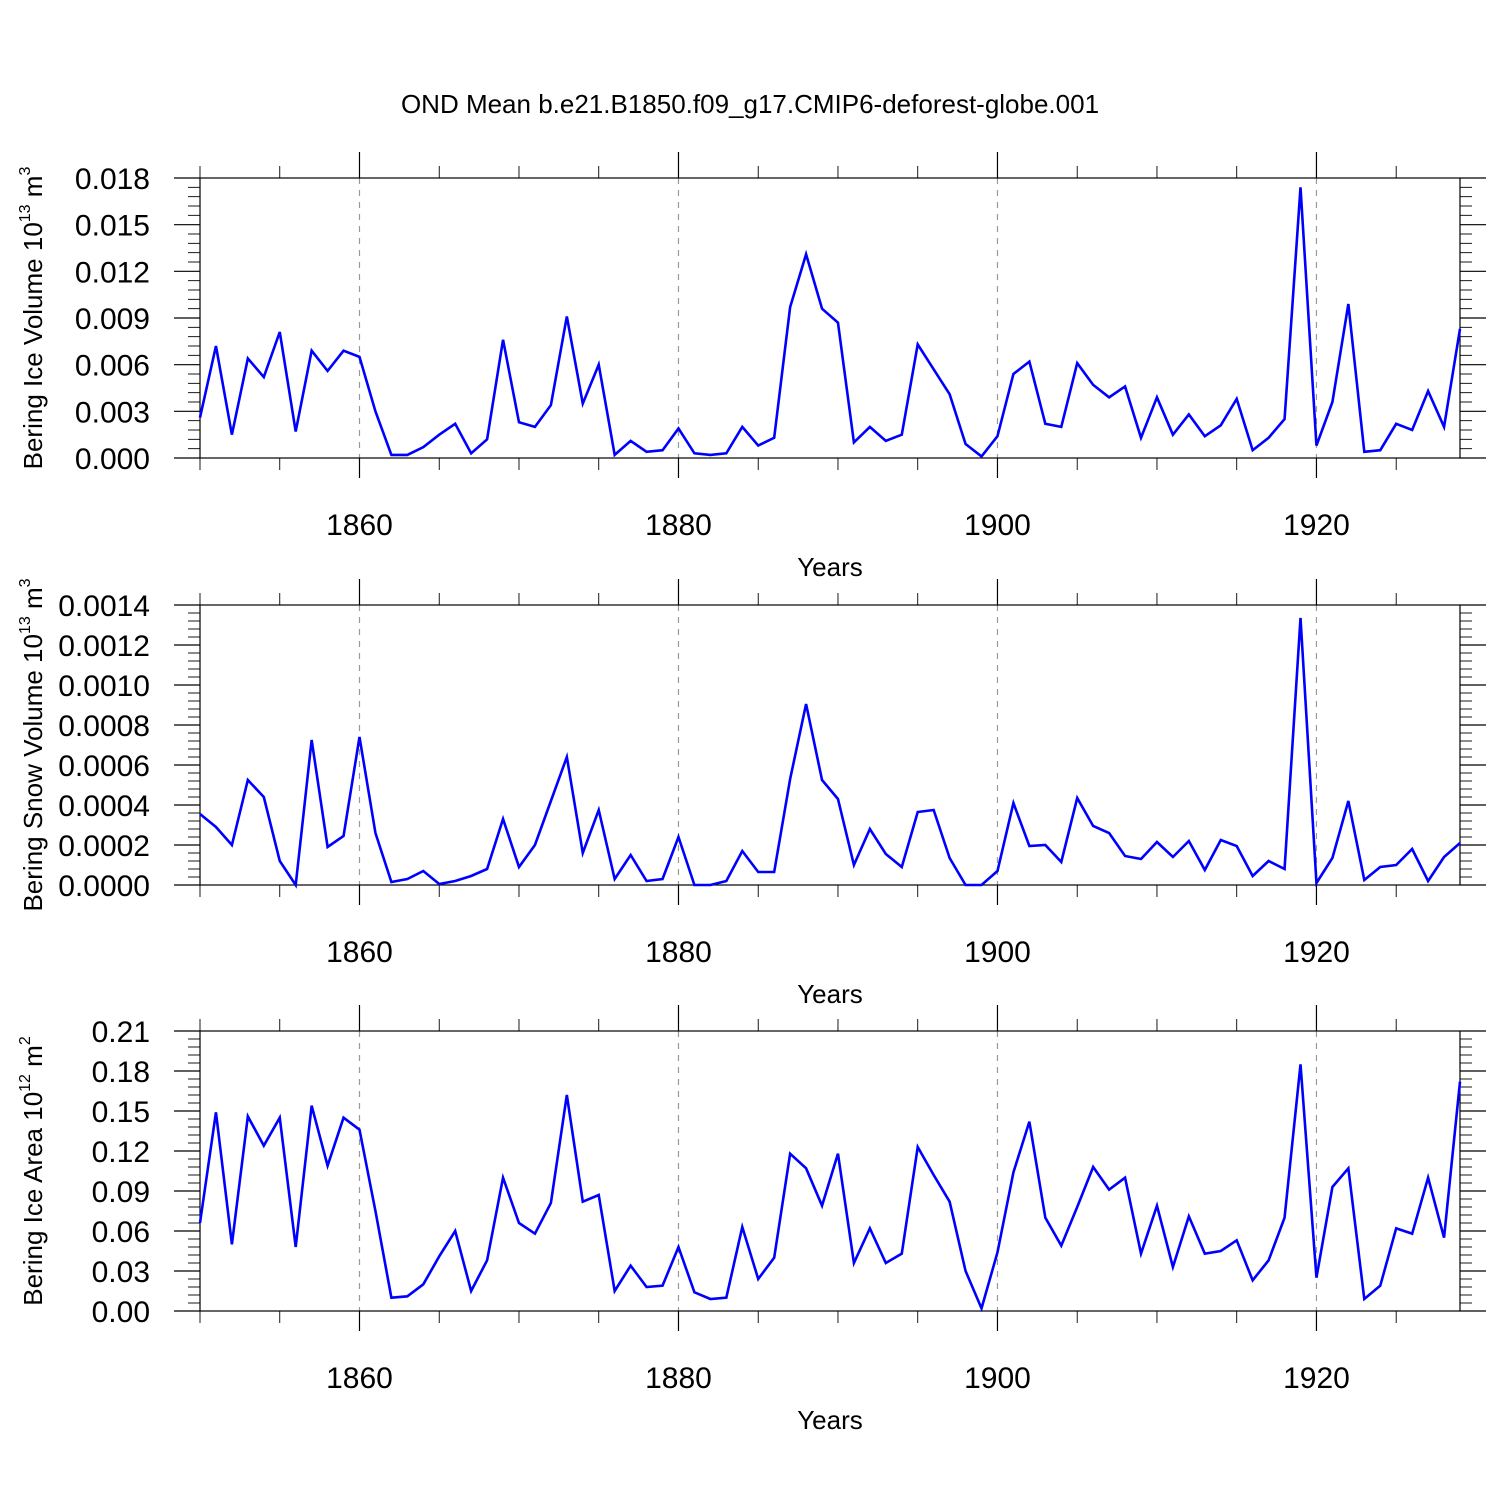  I want to click on y-tick-labels: 0.000 0.003 0.006 0.009 0.012 0.015 0.018, so click(112, 319).